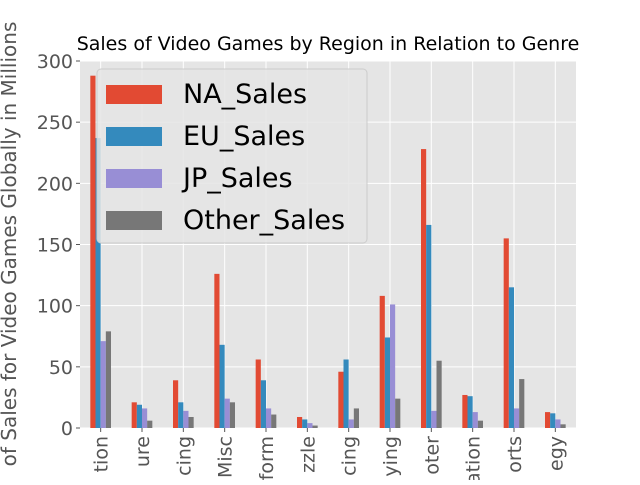 The height and width of the screenshot is (485, 640). What do you see at coordinates (93, 252) in the screenshot?
I see `bar-na-sales-action` at bounding box center [93, 252].